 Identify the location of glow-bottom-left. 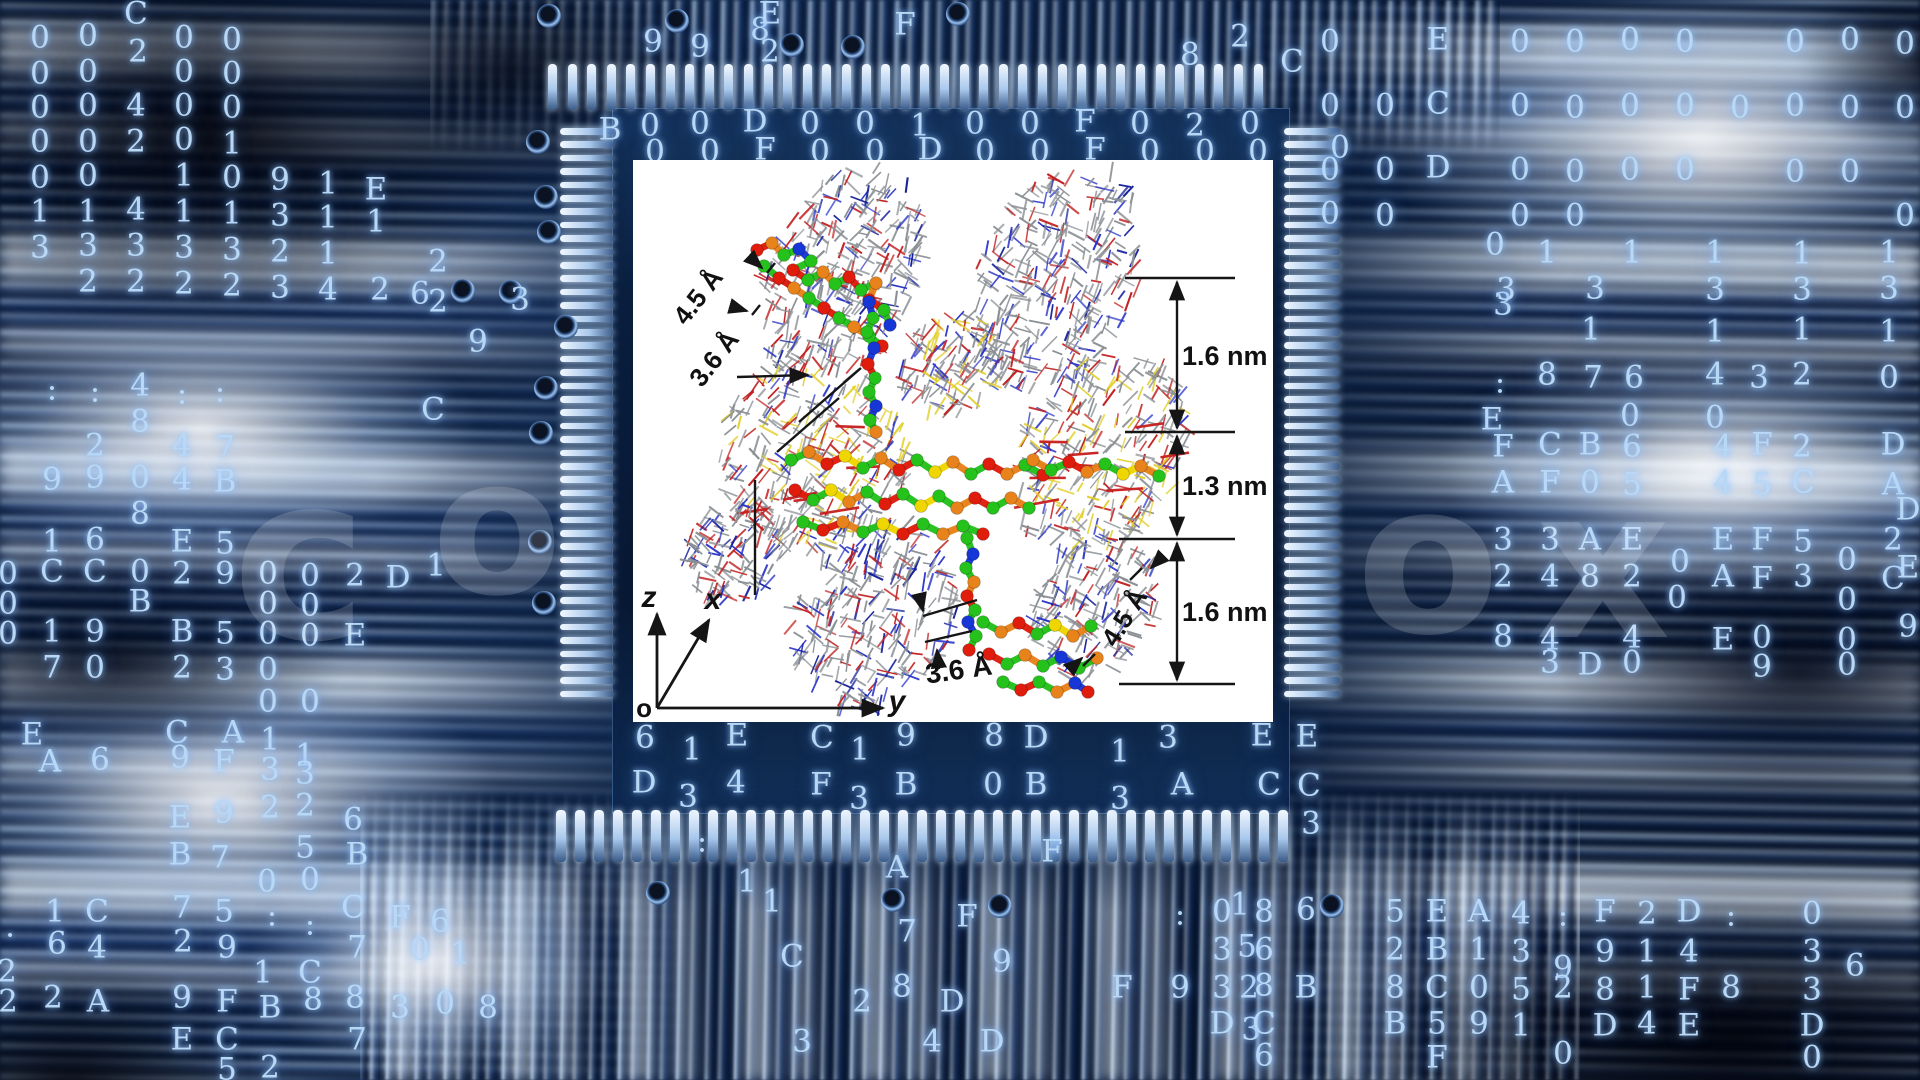
(430, 960).